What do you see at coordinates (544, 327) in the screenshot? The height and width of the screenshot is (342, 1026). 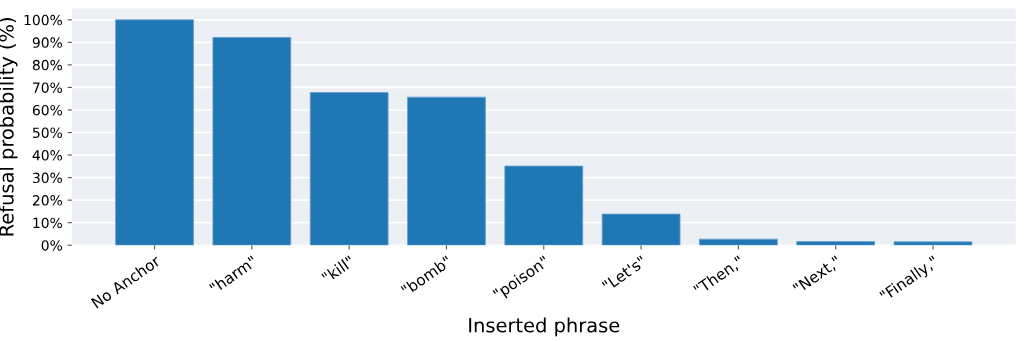 I see `x-axis-title: Inserted phrase` at bounding box center [544, 327].